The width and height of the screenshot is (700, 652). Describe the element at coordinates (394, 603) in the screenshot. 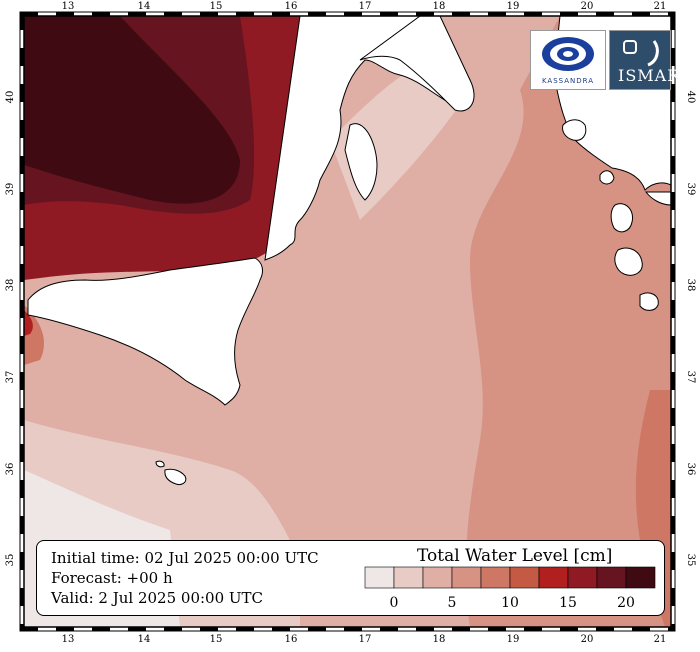

I see `legend-label: 0` at that location.